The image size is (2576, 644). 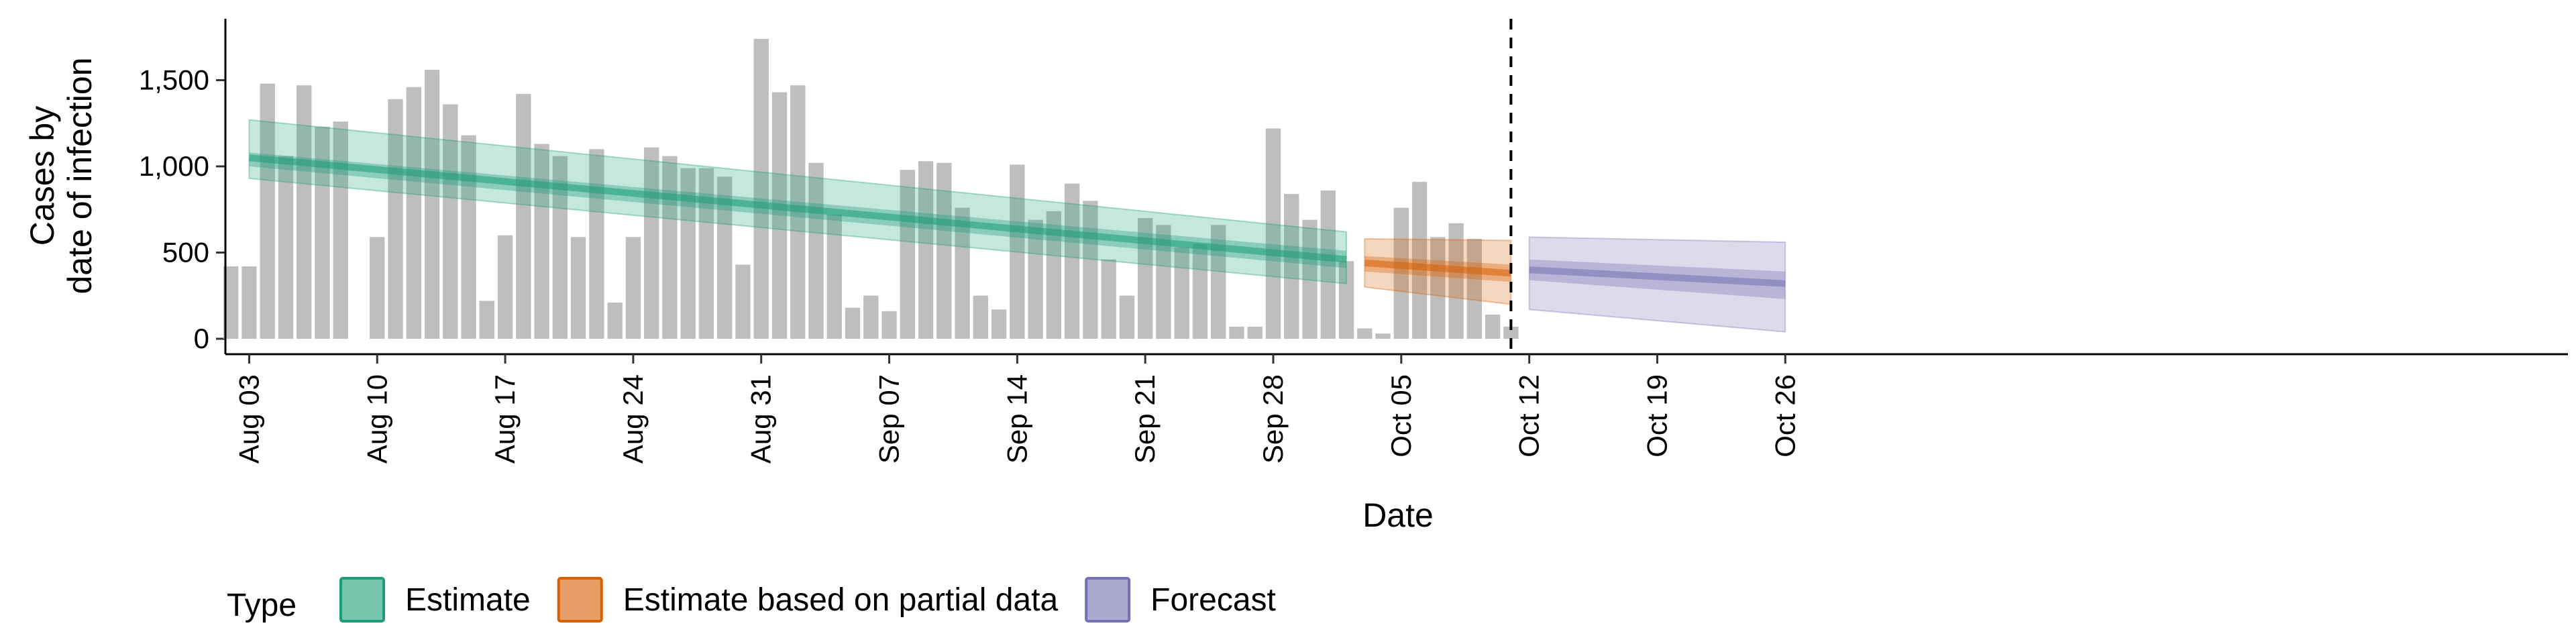 I want to click on x-tick-label: Aug 31, so click(x=761, y=419).